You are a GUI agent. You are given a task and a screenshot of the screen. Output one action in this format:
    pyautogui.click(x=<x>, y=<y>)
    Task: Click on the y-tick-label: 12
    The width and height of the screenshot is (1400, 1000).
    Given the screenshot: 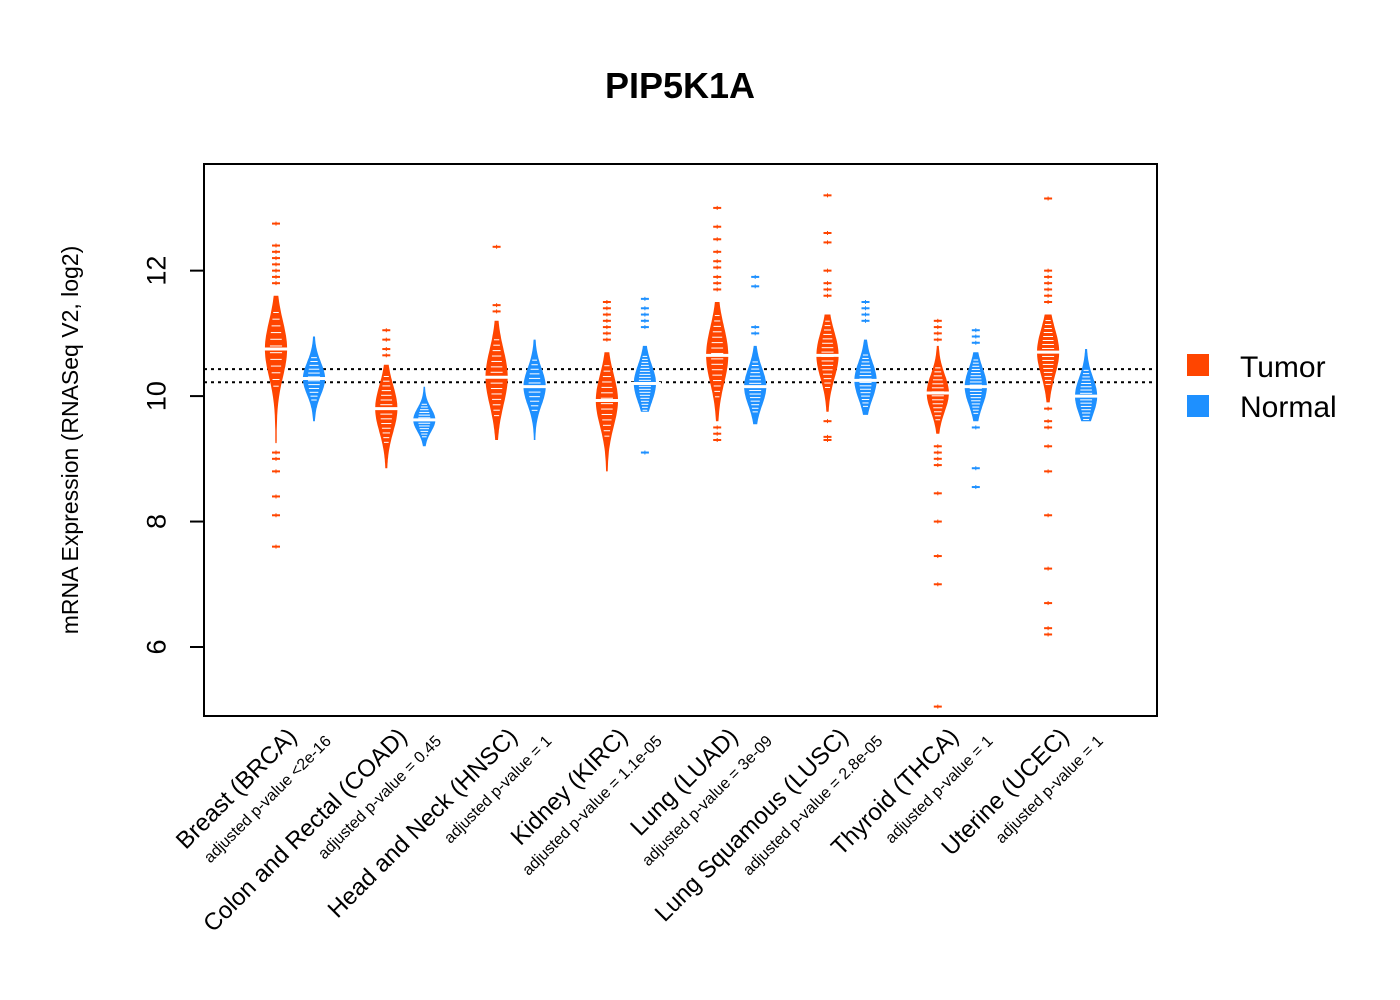 What is the action you would take?
    pyautogui.click(x=156, y=271)
    